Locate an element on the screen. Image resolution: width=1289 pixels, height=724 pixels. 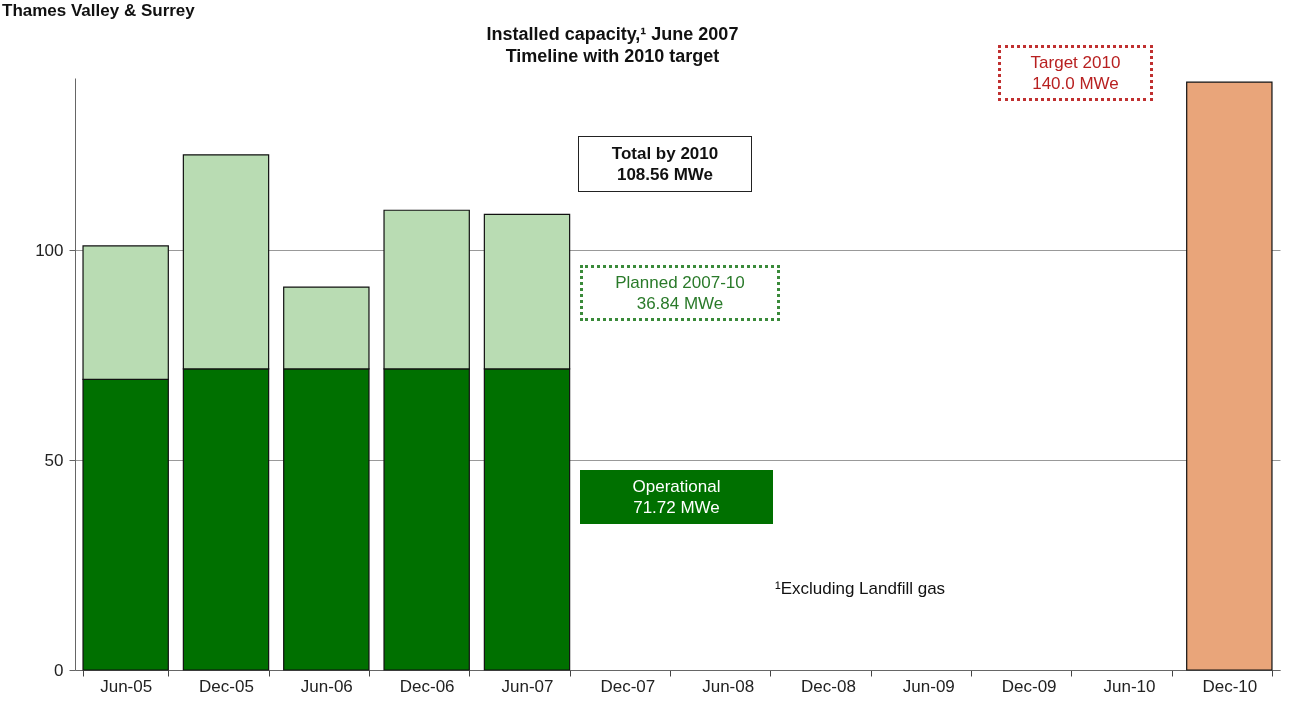
callout-box: Total by 2010 108.56 MWe is located at coordinates (665, 164).